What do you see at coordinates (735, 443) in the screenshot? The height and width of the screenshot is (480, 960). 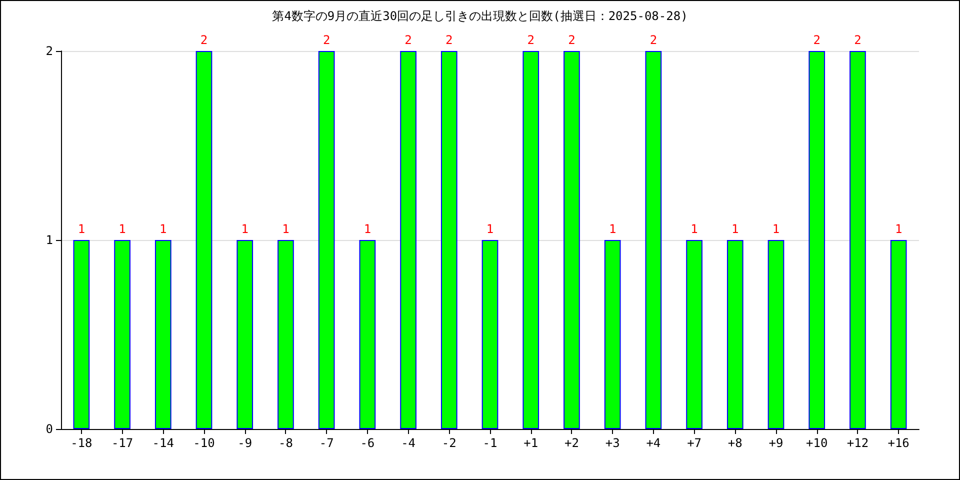 I see `x-tick-label: +8` at bounding box center [735, 443].